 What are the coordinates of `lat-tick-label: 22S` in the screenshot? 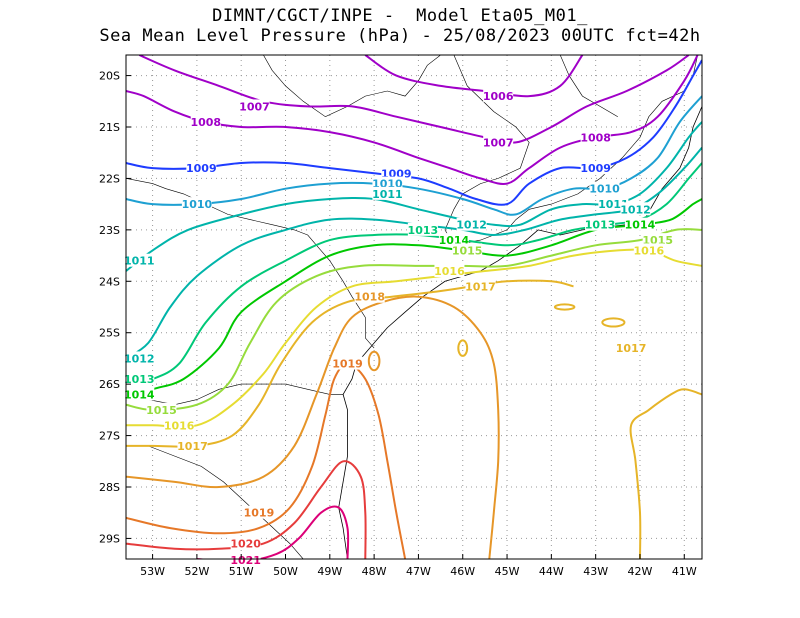 It's located at (109, 178).